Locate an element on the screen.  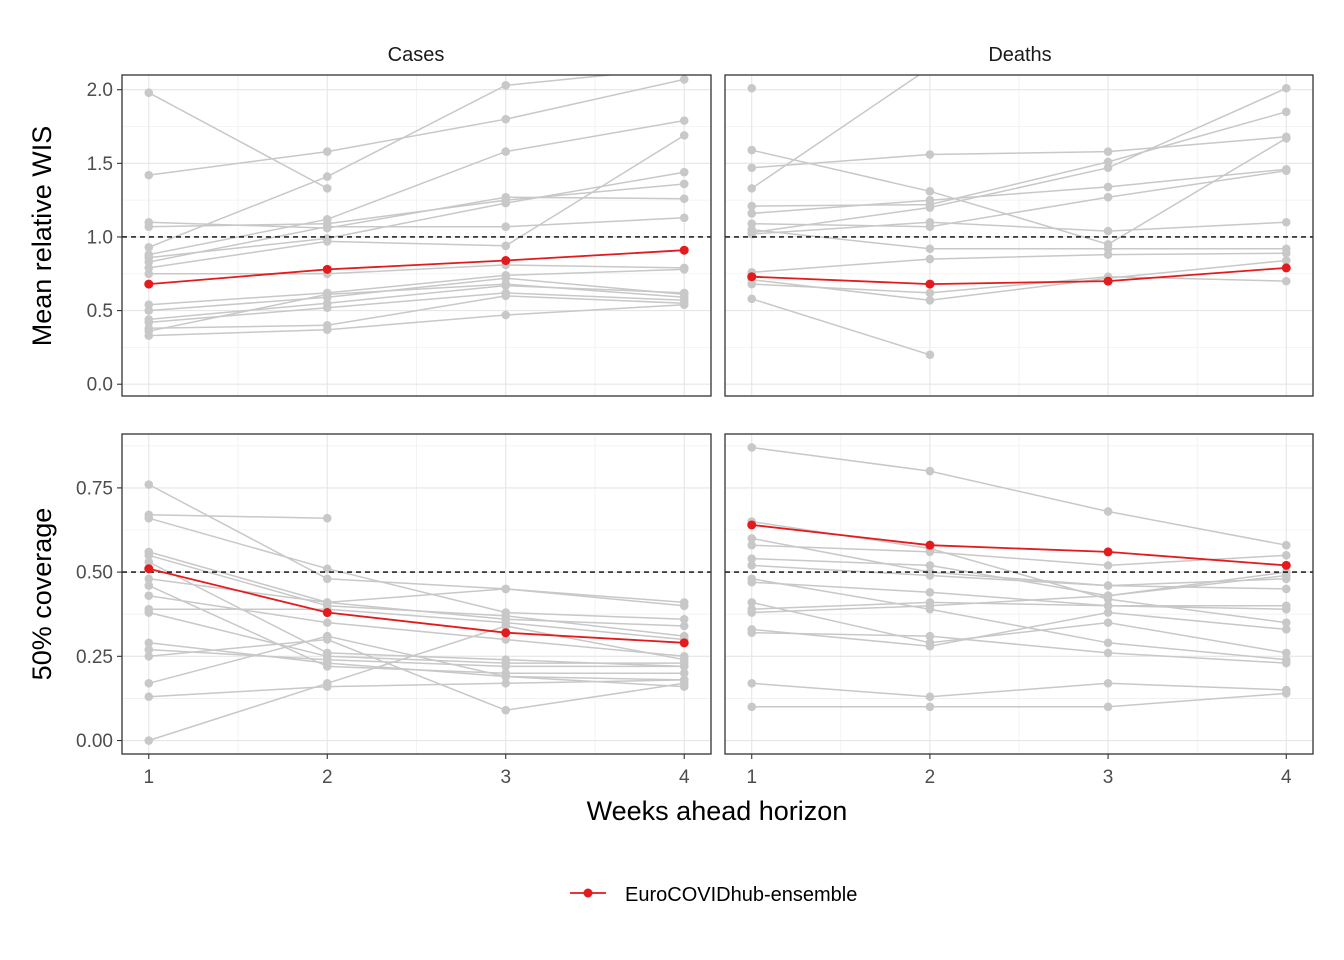
ensemble-line-cov_deaths is located at coordinates (1019, 545).